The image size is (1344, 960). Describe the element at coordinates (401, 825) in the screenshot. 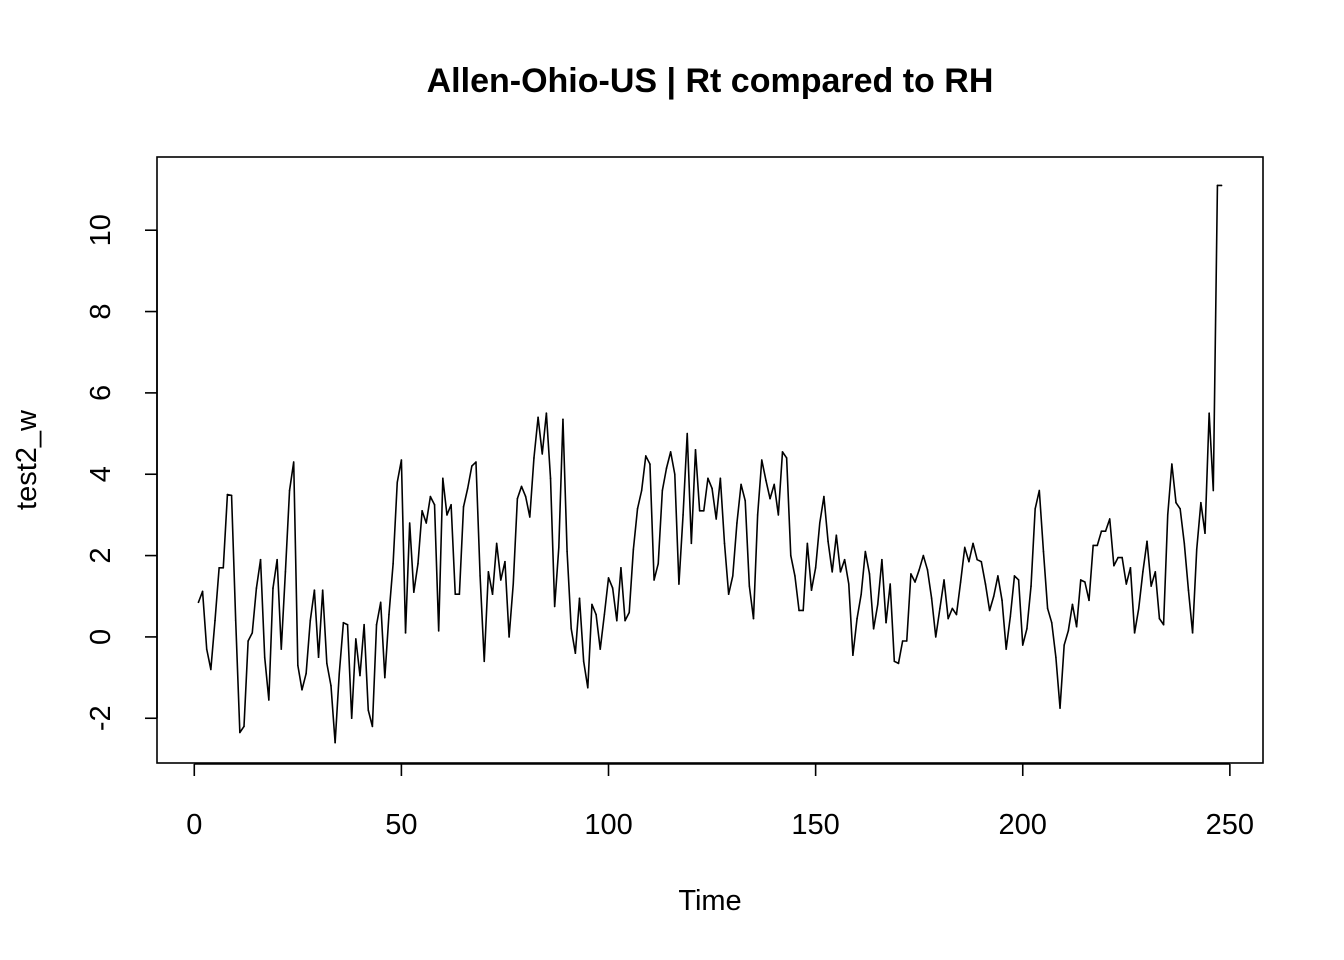

I see `x-tick-label: 50` at that location.